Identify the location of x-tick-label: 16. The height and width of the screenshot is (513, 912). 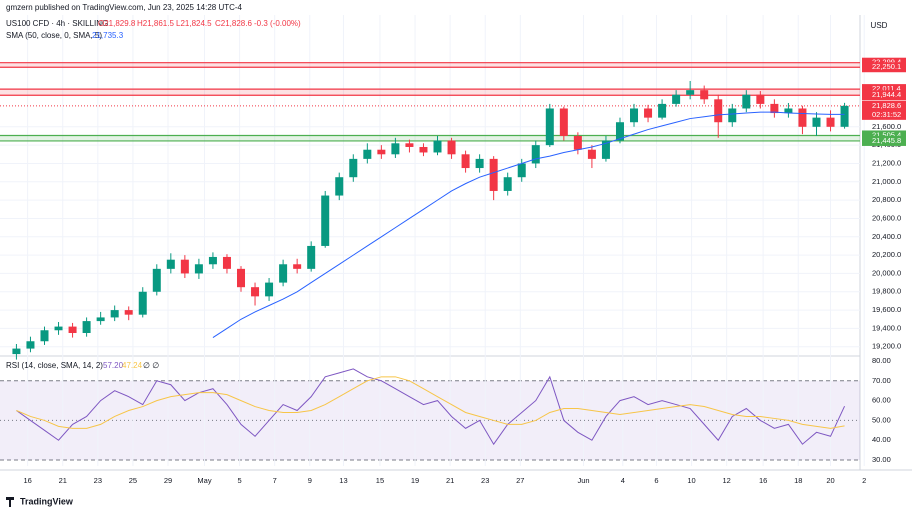
(27, 480).